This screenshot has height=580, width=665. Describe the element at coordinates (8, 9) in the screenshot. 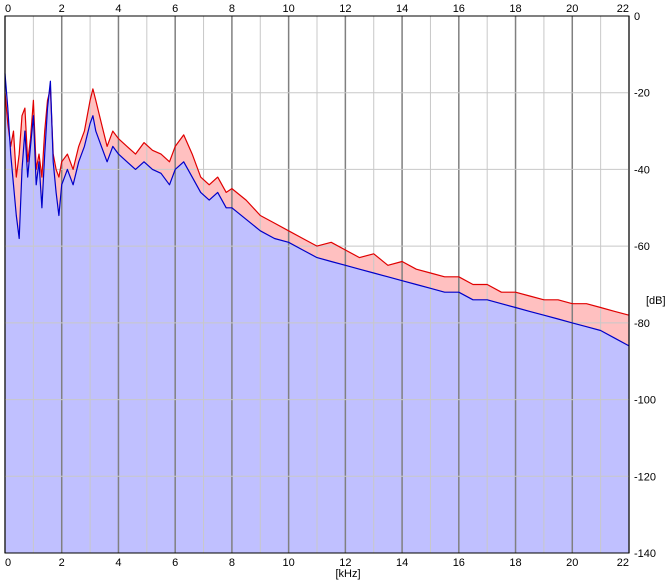

I see `x-tick-label-top: 0` at that location.